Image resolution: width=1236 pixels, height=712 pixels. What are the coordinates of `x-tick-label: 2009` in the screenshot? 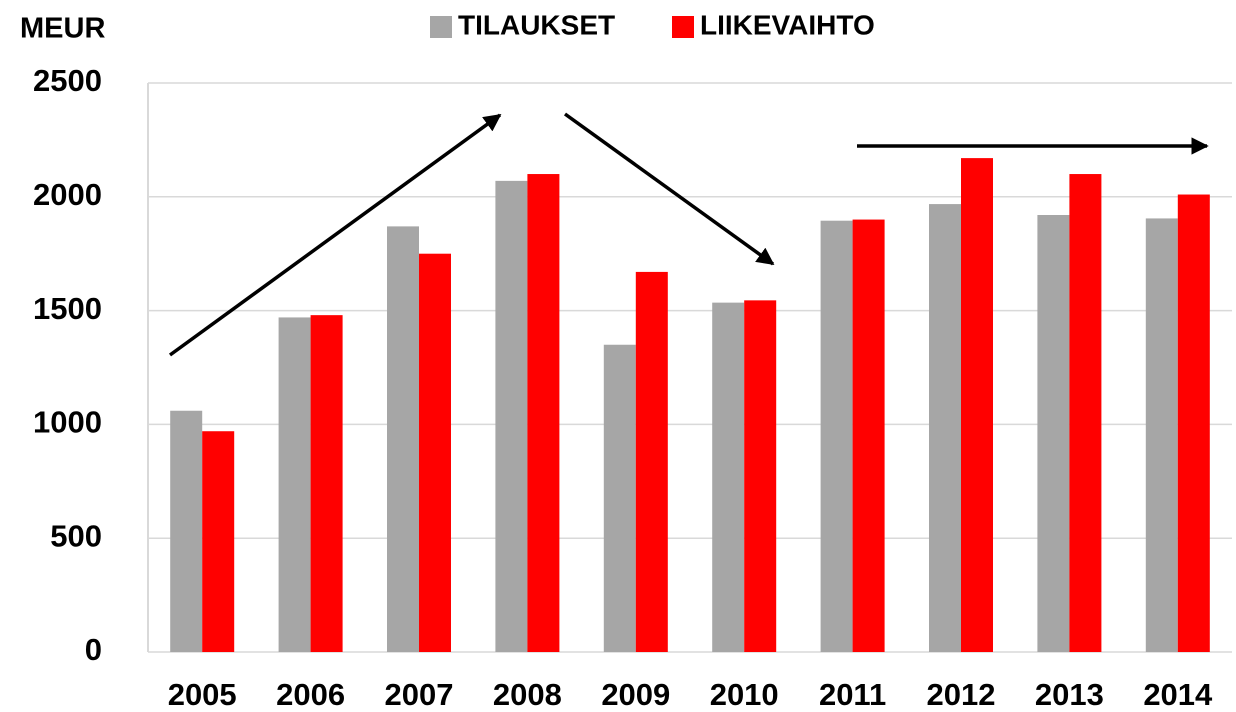 It's located at (635, 694).